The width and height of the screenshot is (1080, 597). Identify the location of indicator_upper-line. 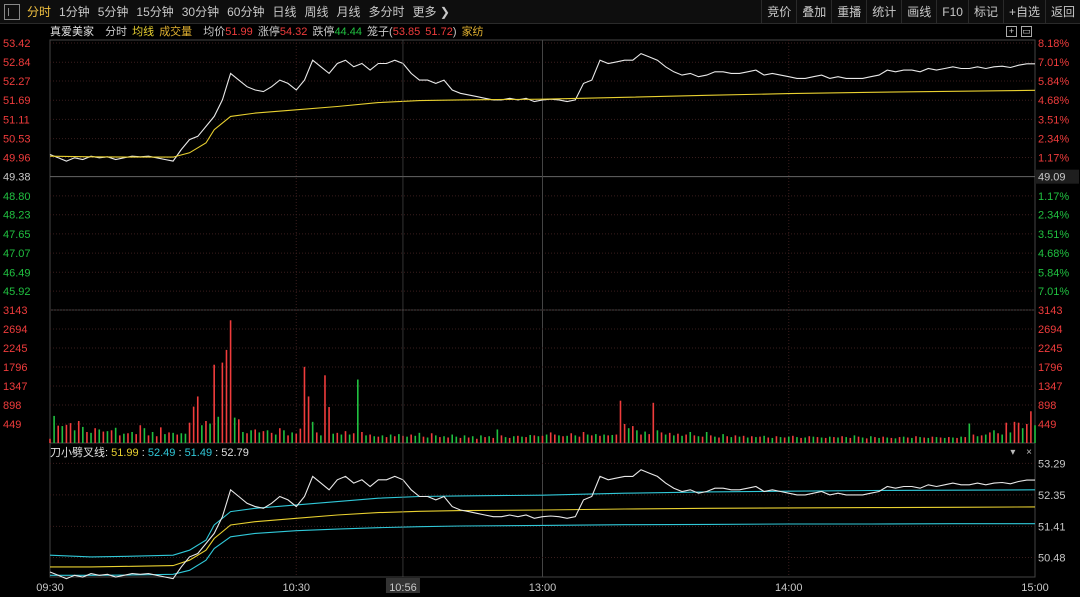
(542, 523).